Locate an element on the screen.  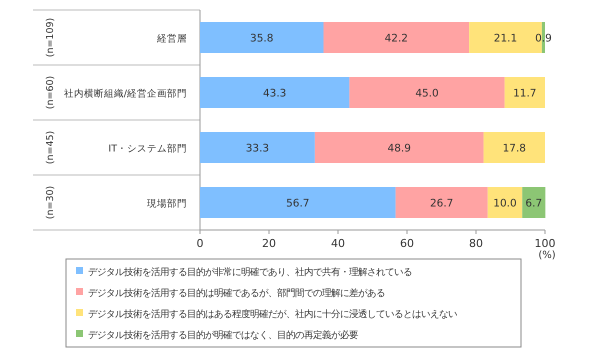
x-tick-label: 80 is located at coordinates (476, 243).